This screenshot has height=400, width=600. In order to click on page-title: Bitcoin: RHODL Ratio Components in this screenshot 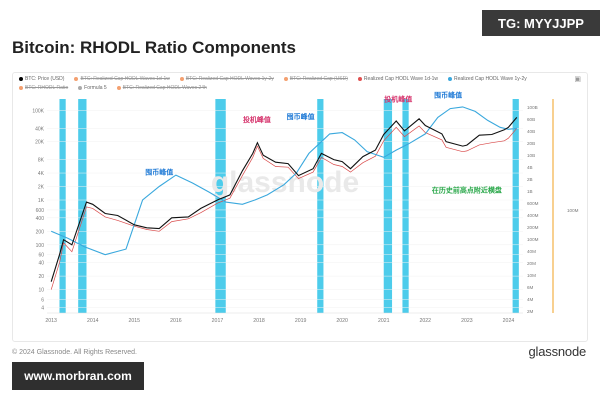, I will do `click(154, 47)`.